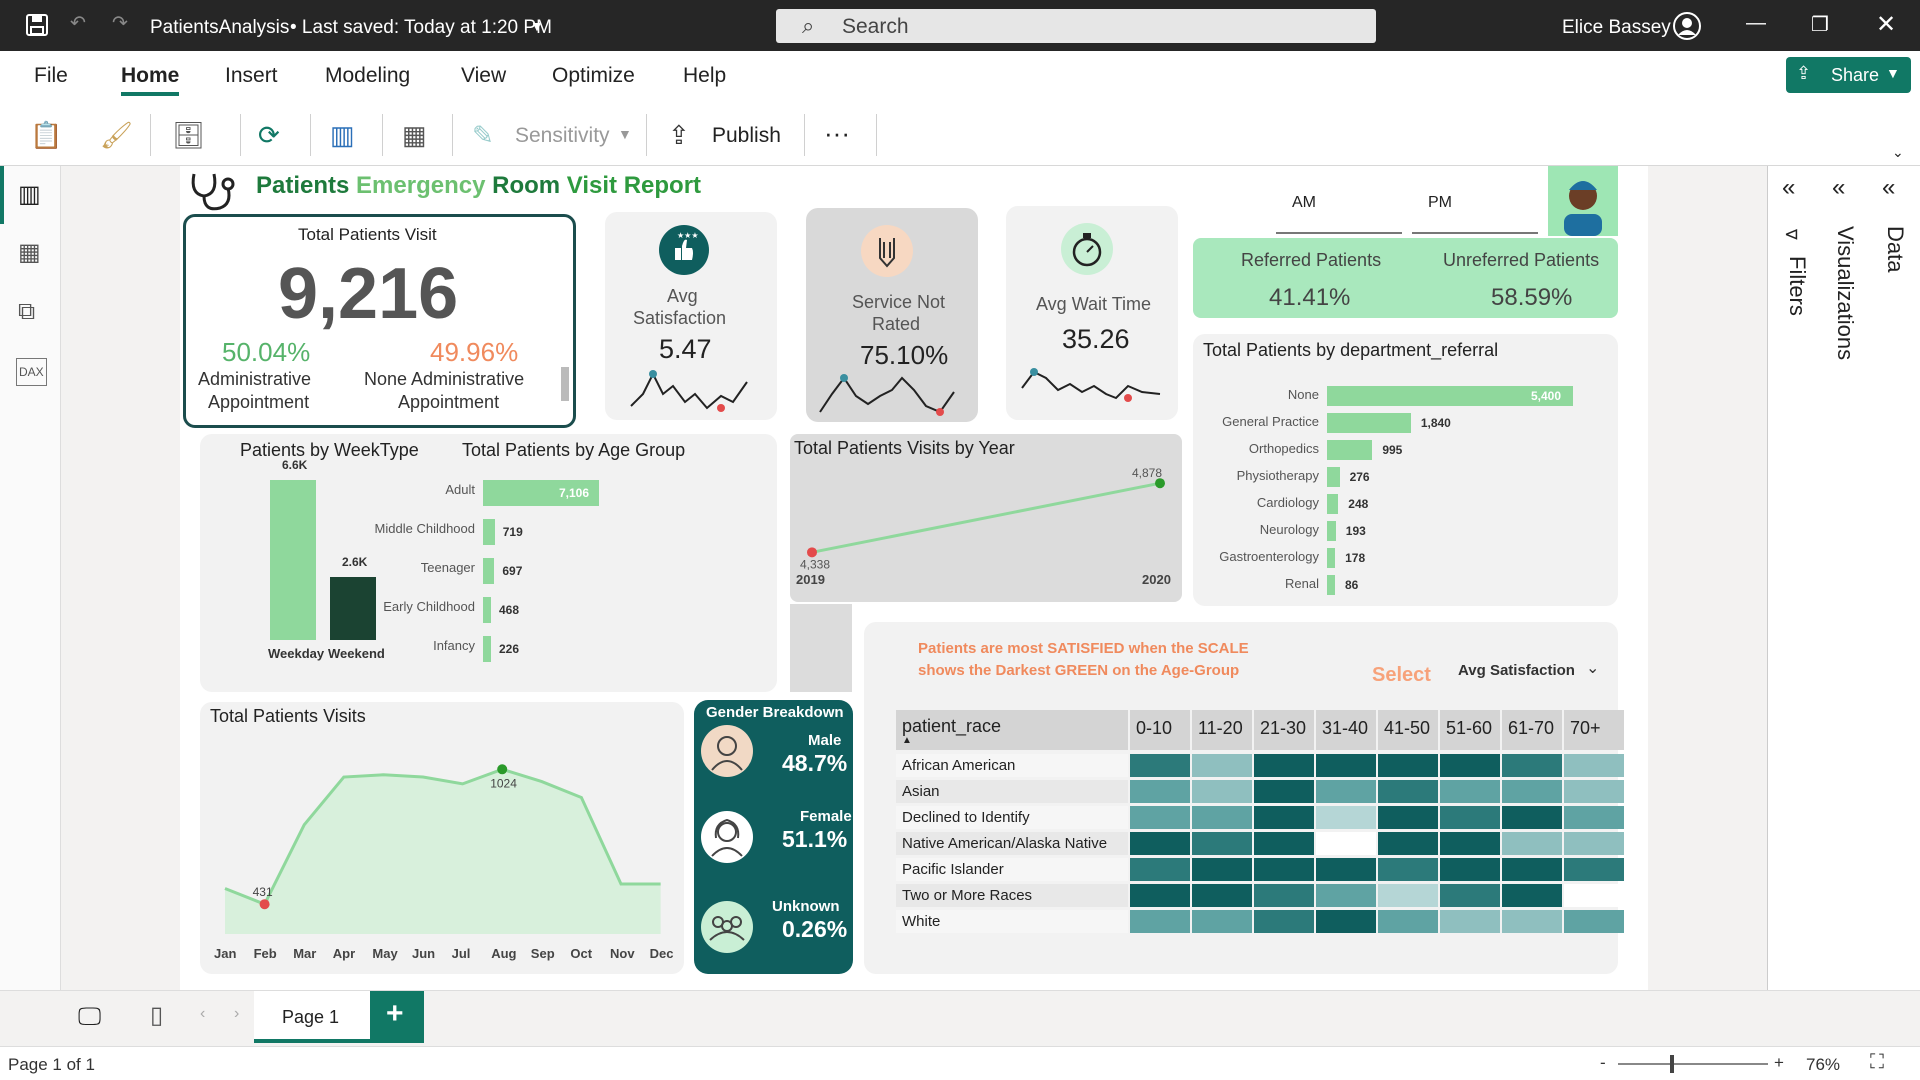 The image size is (1920, 1080). I want to click on redo-icon: ↷, so click(120, 23).